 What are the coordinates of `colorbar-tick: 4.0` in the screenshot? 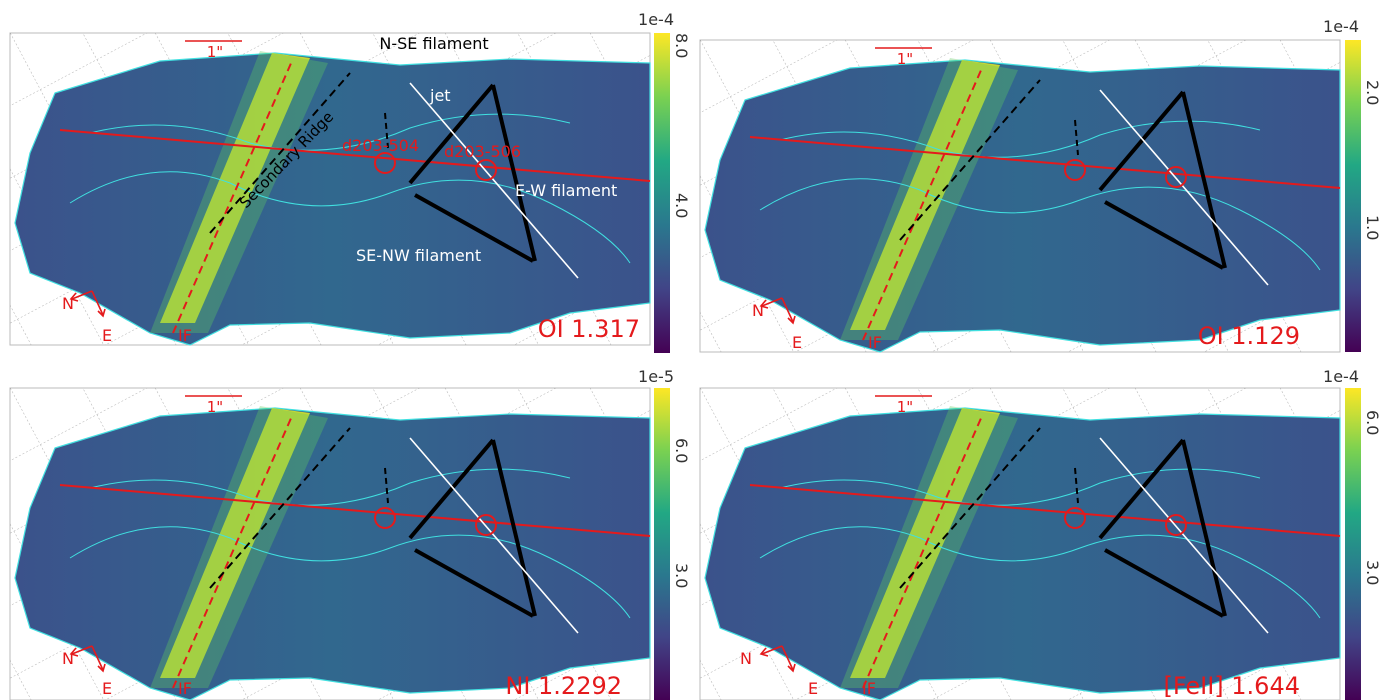 It's located at (681, 205).